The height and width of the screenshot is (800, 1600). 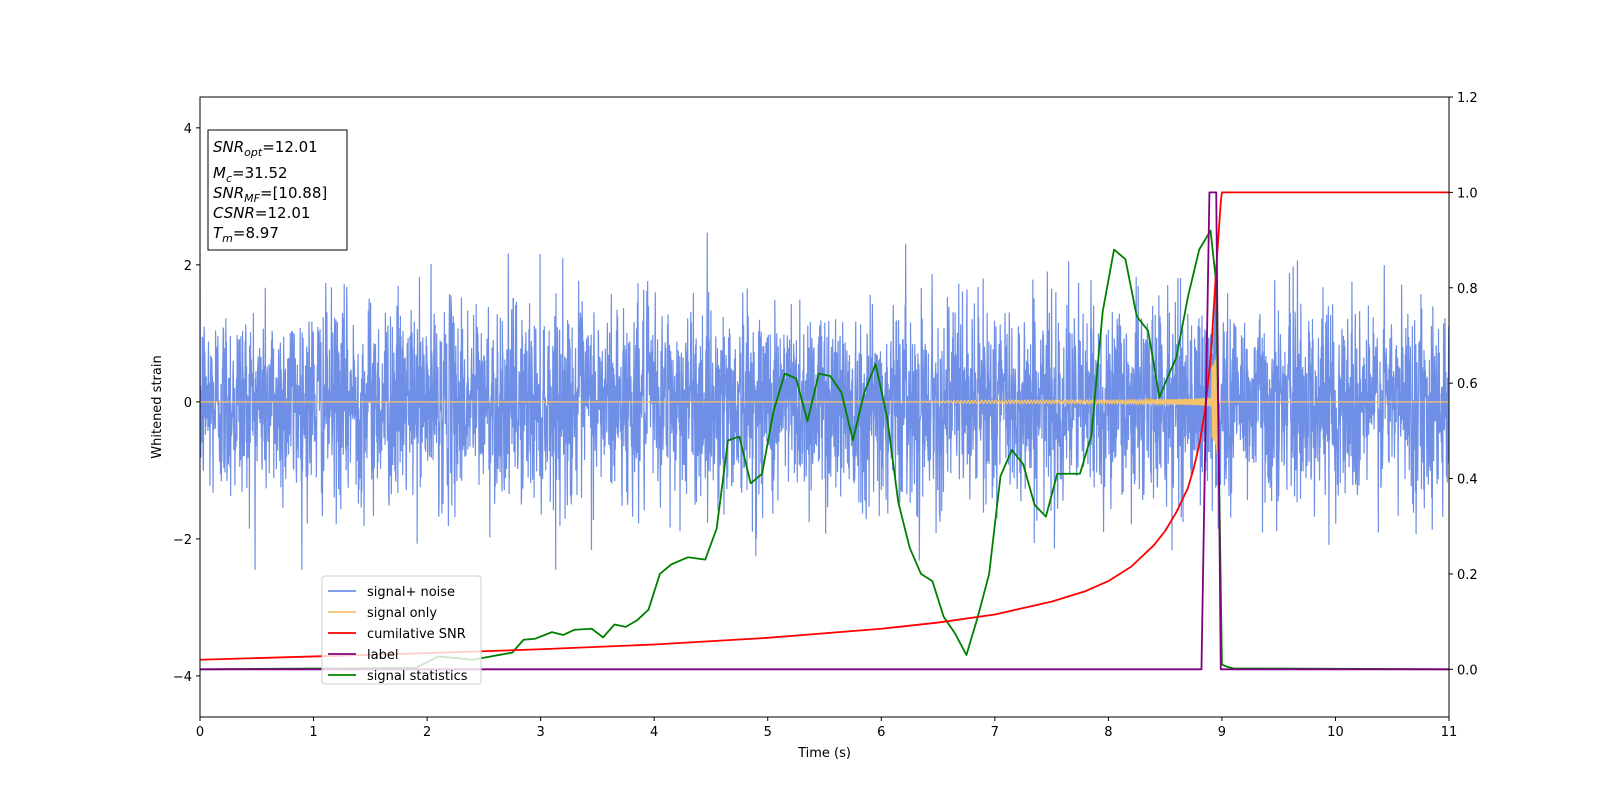 I want to click on y-tick-label: 0, so click(x=188, y=403).